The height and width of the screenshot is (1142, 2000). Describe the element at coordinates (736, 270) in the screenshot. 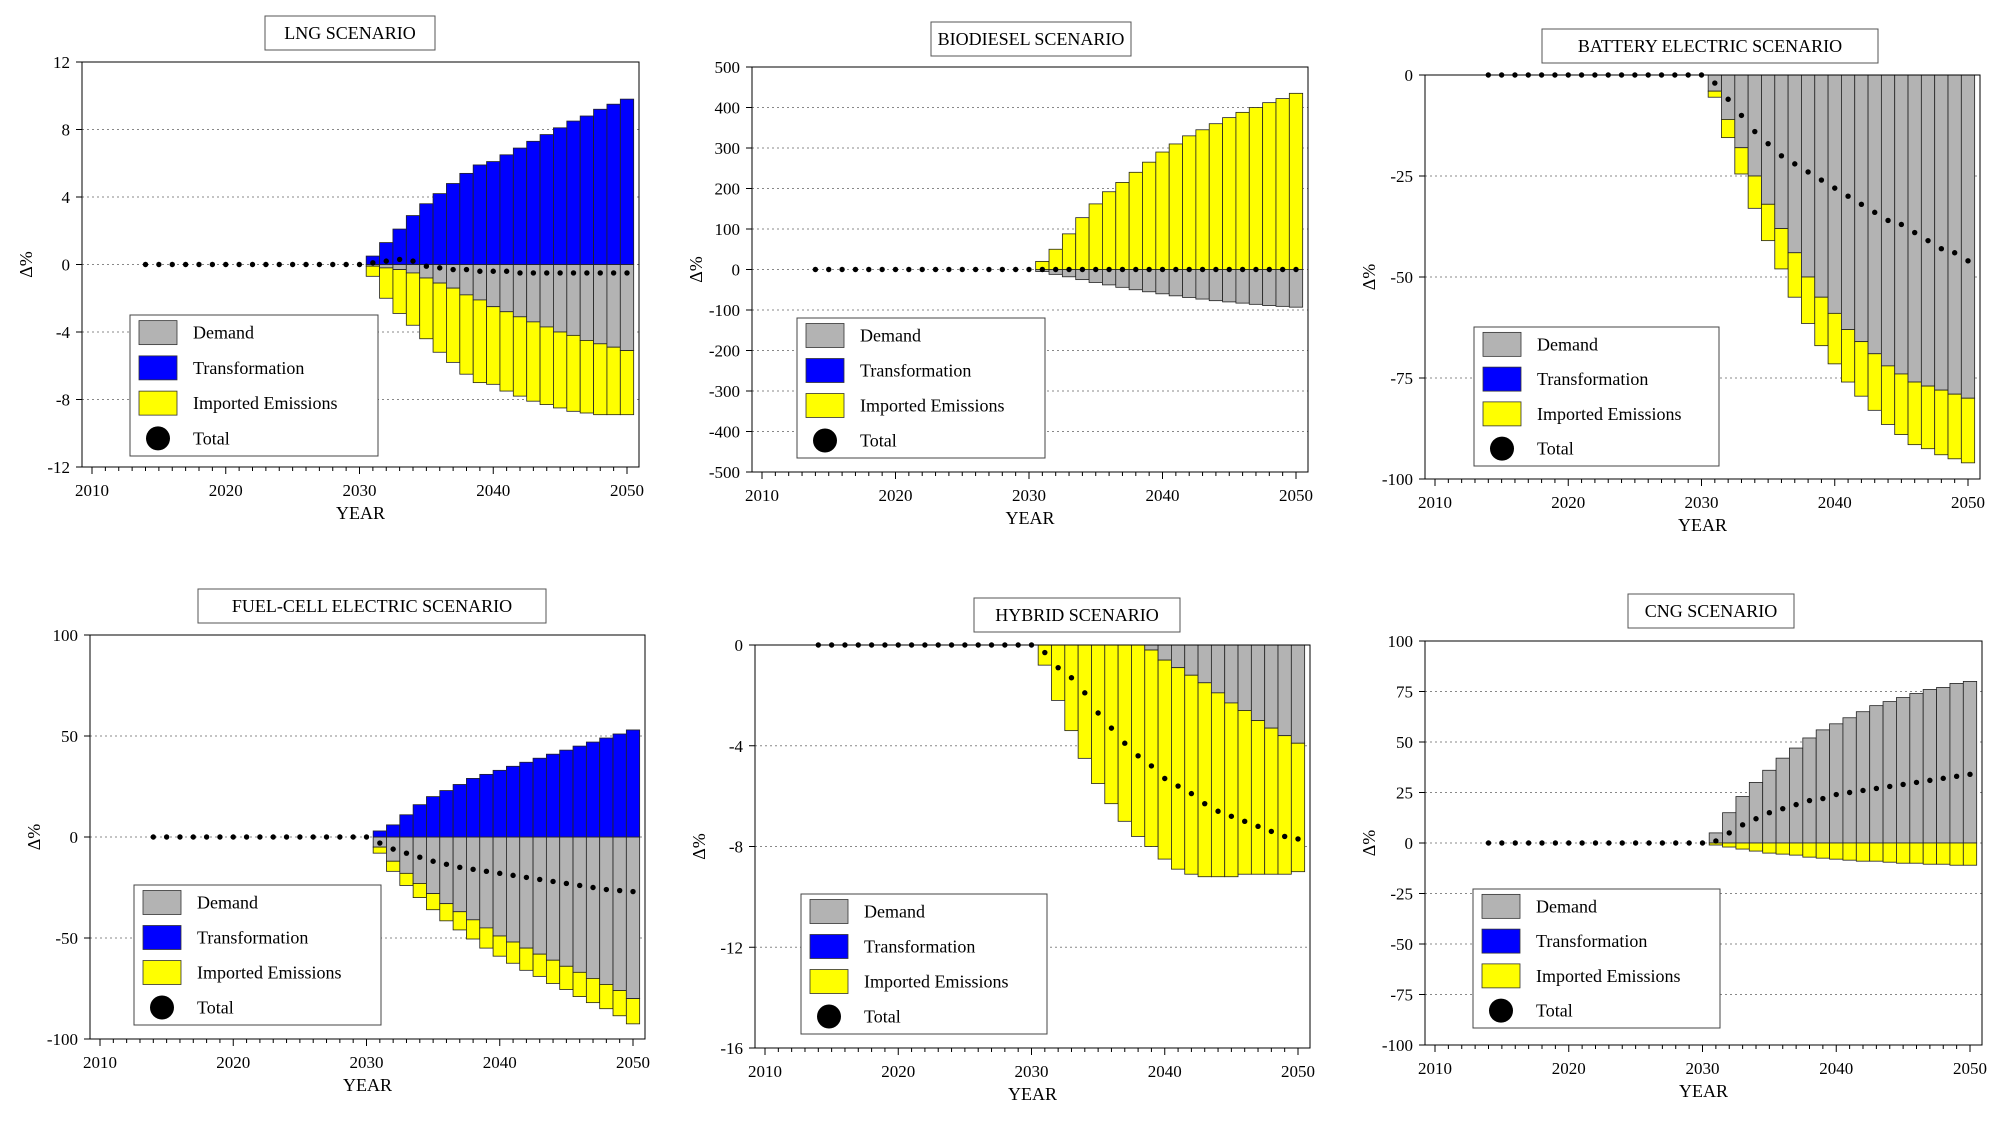

I see `y-tick-label: 0` at that location.